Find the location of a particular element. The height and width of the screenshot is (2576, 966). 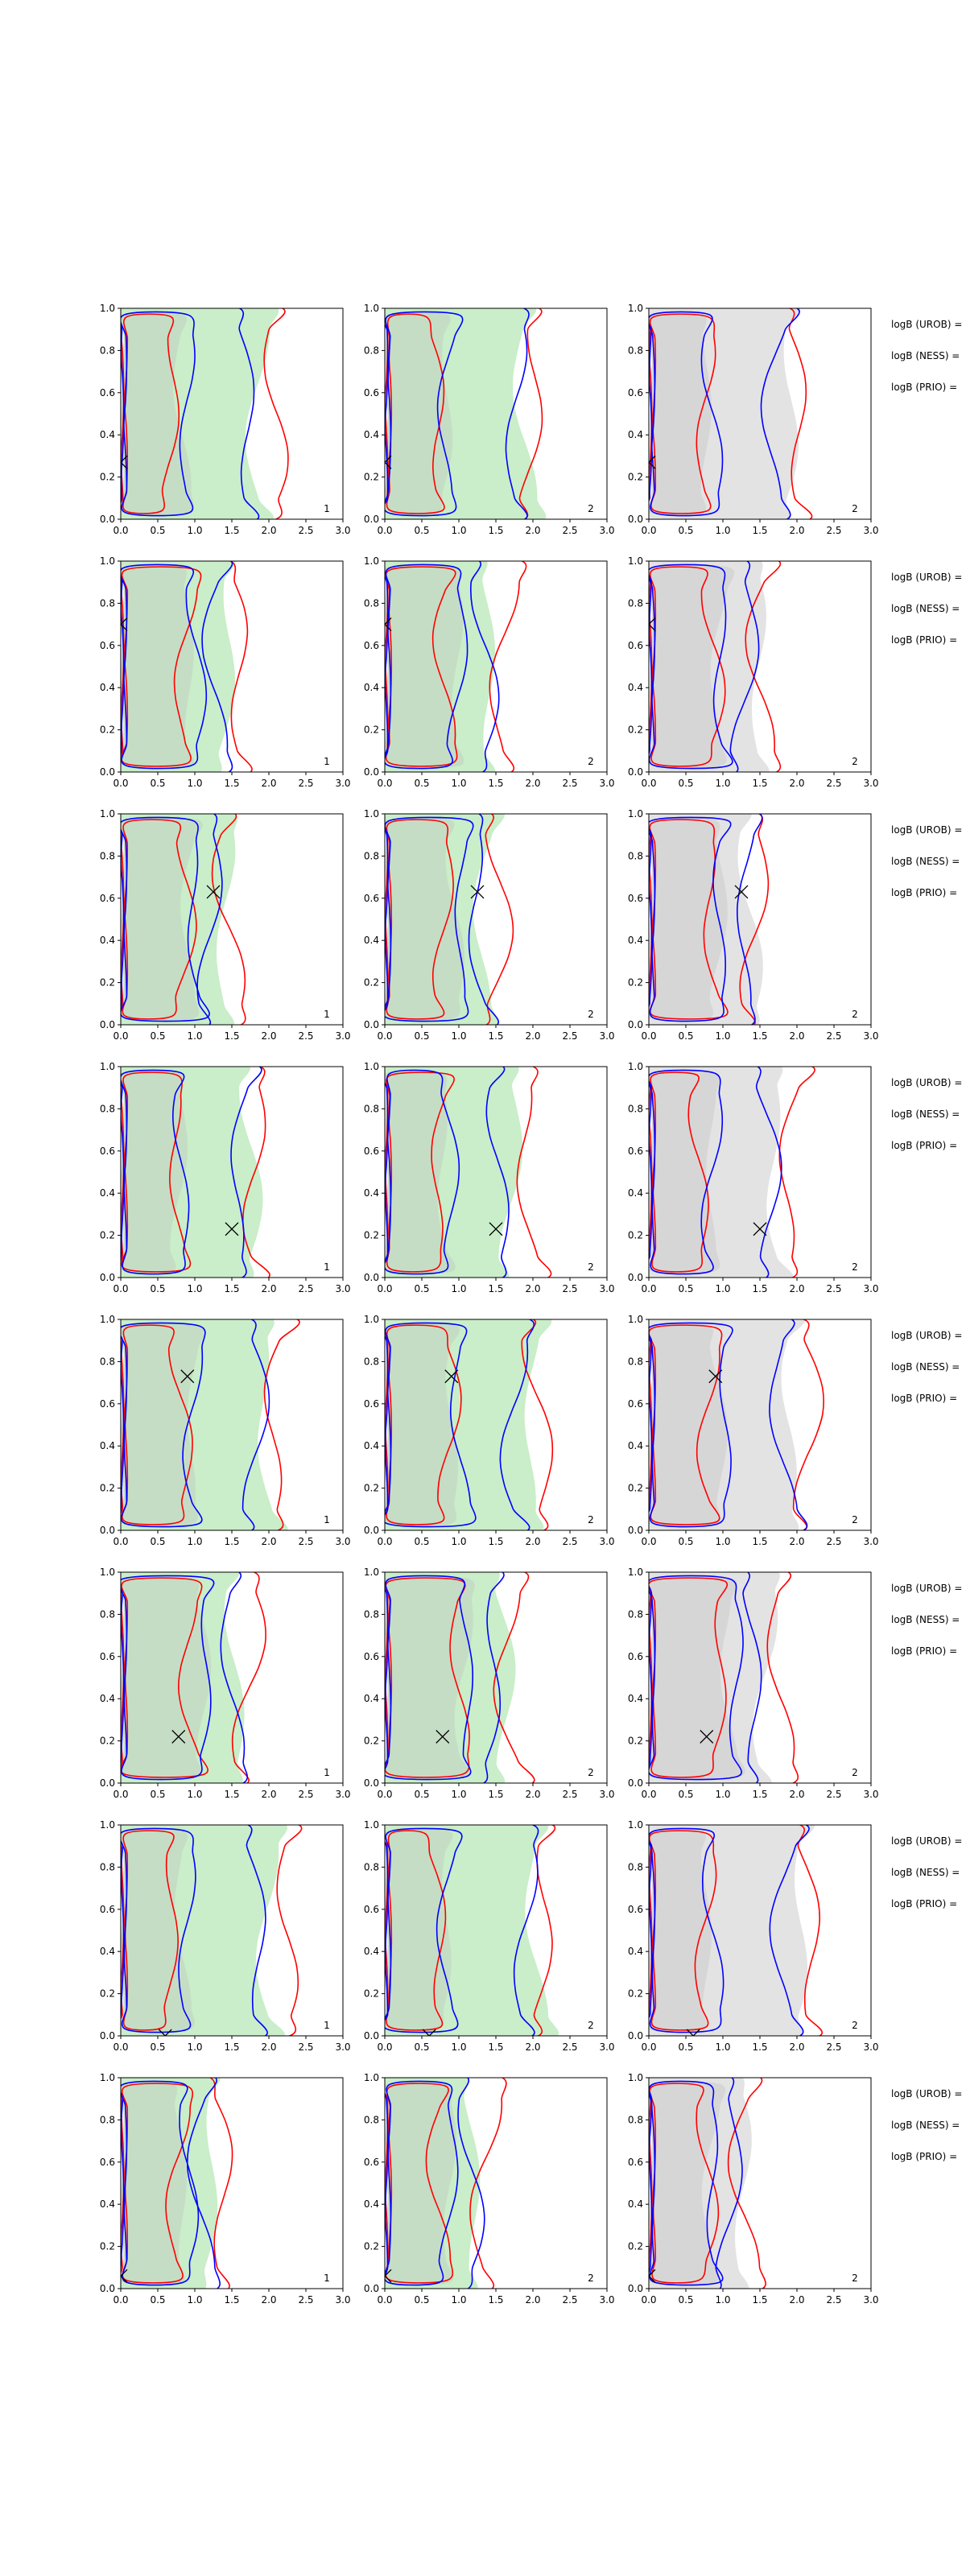

panel-r3-c3: 0.0 0.5 1.0 1.5 2.0 2.5 3.0 0.0 0.2 0.4 0.6 0.8 1.0 2 is located at coordinates (753, 925).